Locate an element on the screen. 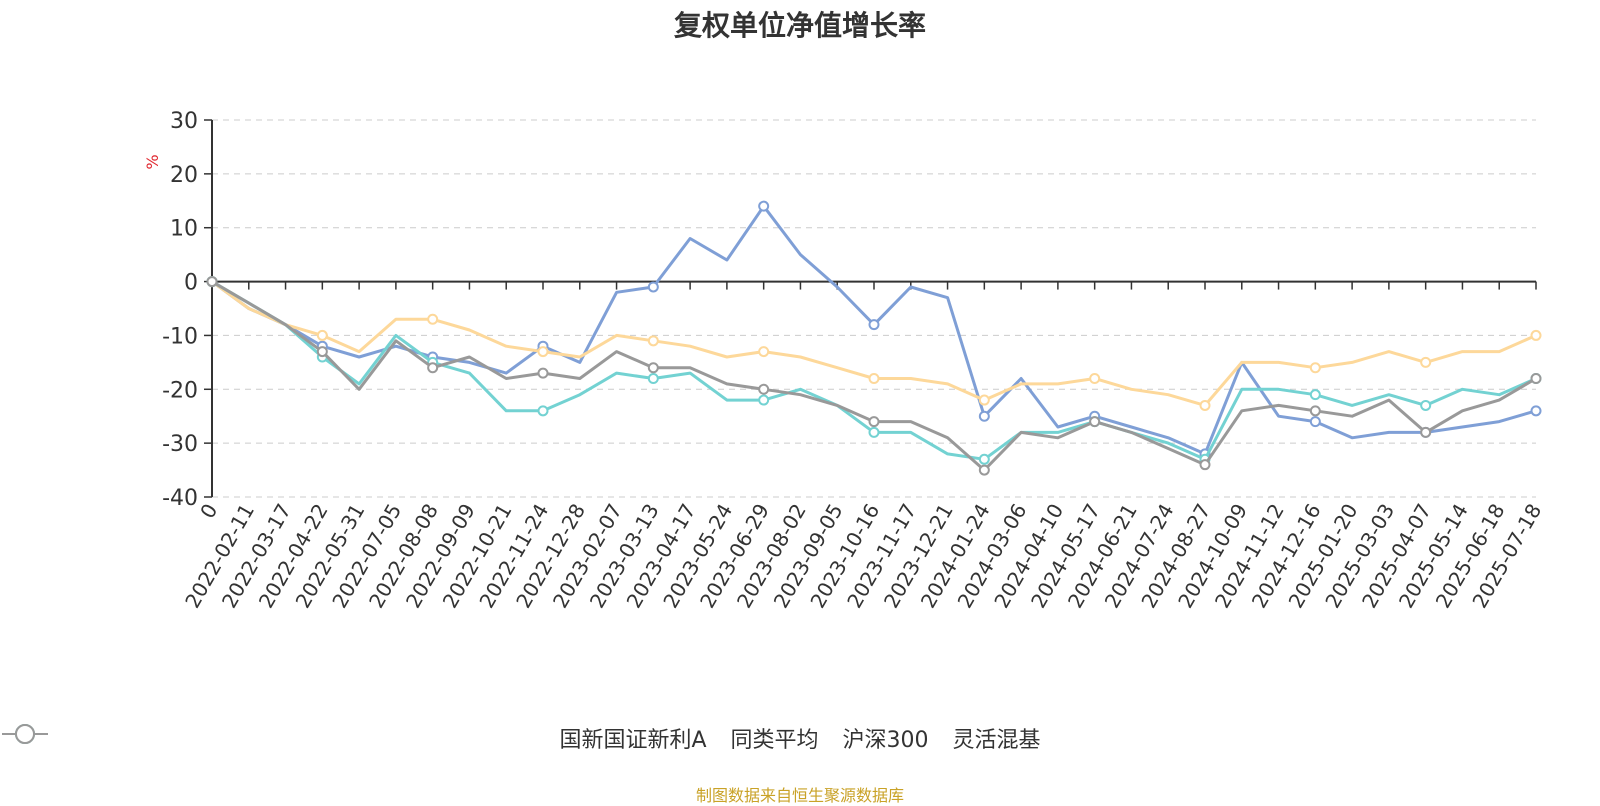  y-axis-label: % is located at coordinates (152, 161).